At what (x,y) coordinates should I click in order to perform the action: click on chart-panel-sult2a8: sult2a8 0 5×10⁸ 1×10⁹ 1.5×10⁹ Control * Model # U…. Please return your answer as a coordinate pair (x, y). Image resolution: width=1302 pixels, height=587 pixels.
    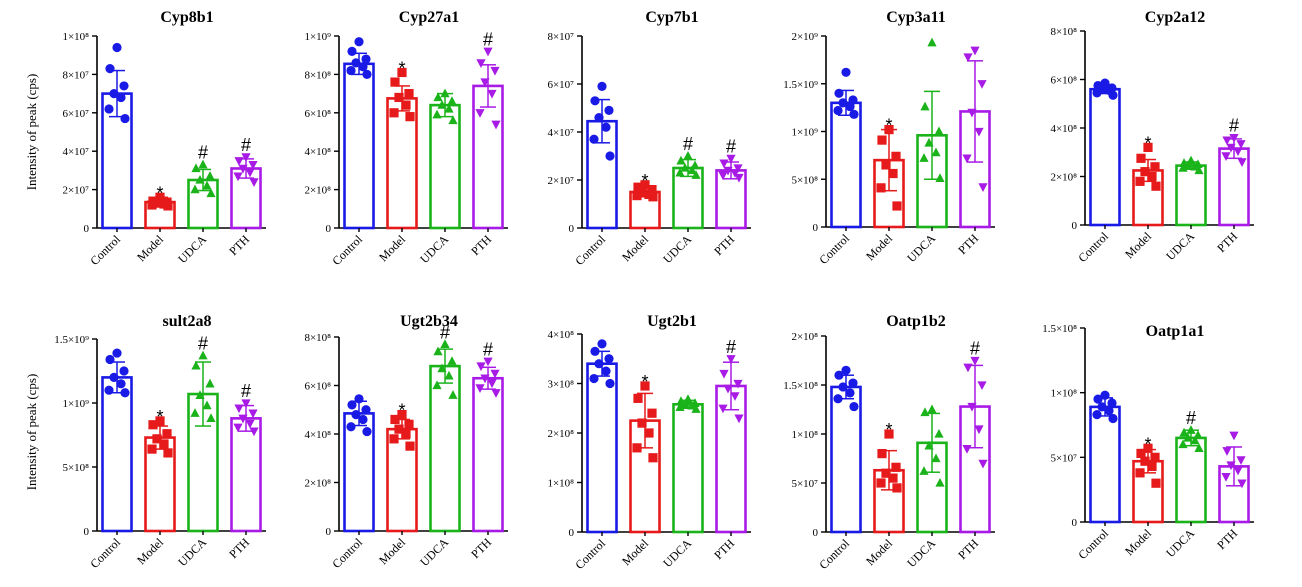
    Looking at the image, I should click on (160, 442).